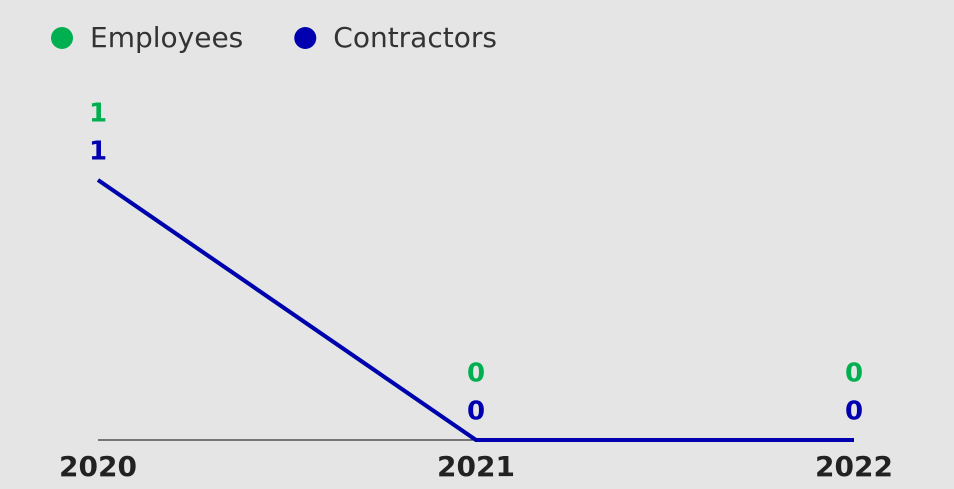  What do you see at coordinates (476, 466) in the screenshot?
I see `x-tick-label: 2021` at bounding box center [476, 466].